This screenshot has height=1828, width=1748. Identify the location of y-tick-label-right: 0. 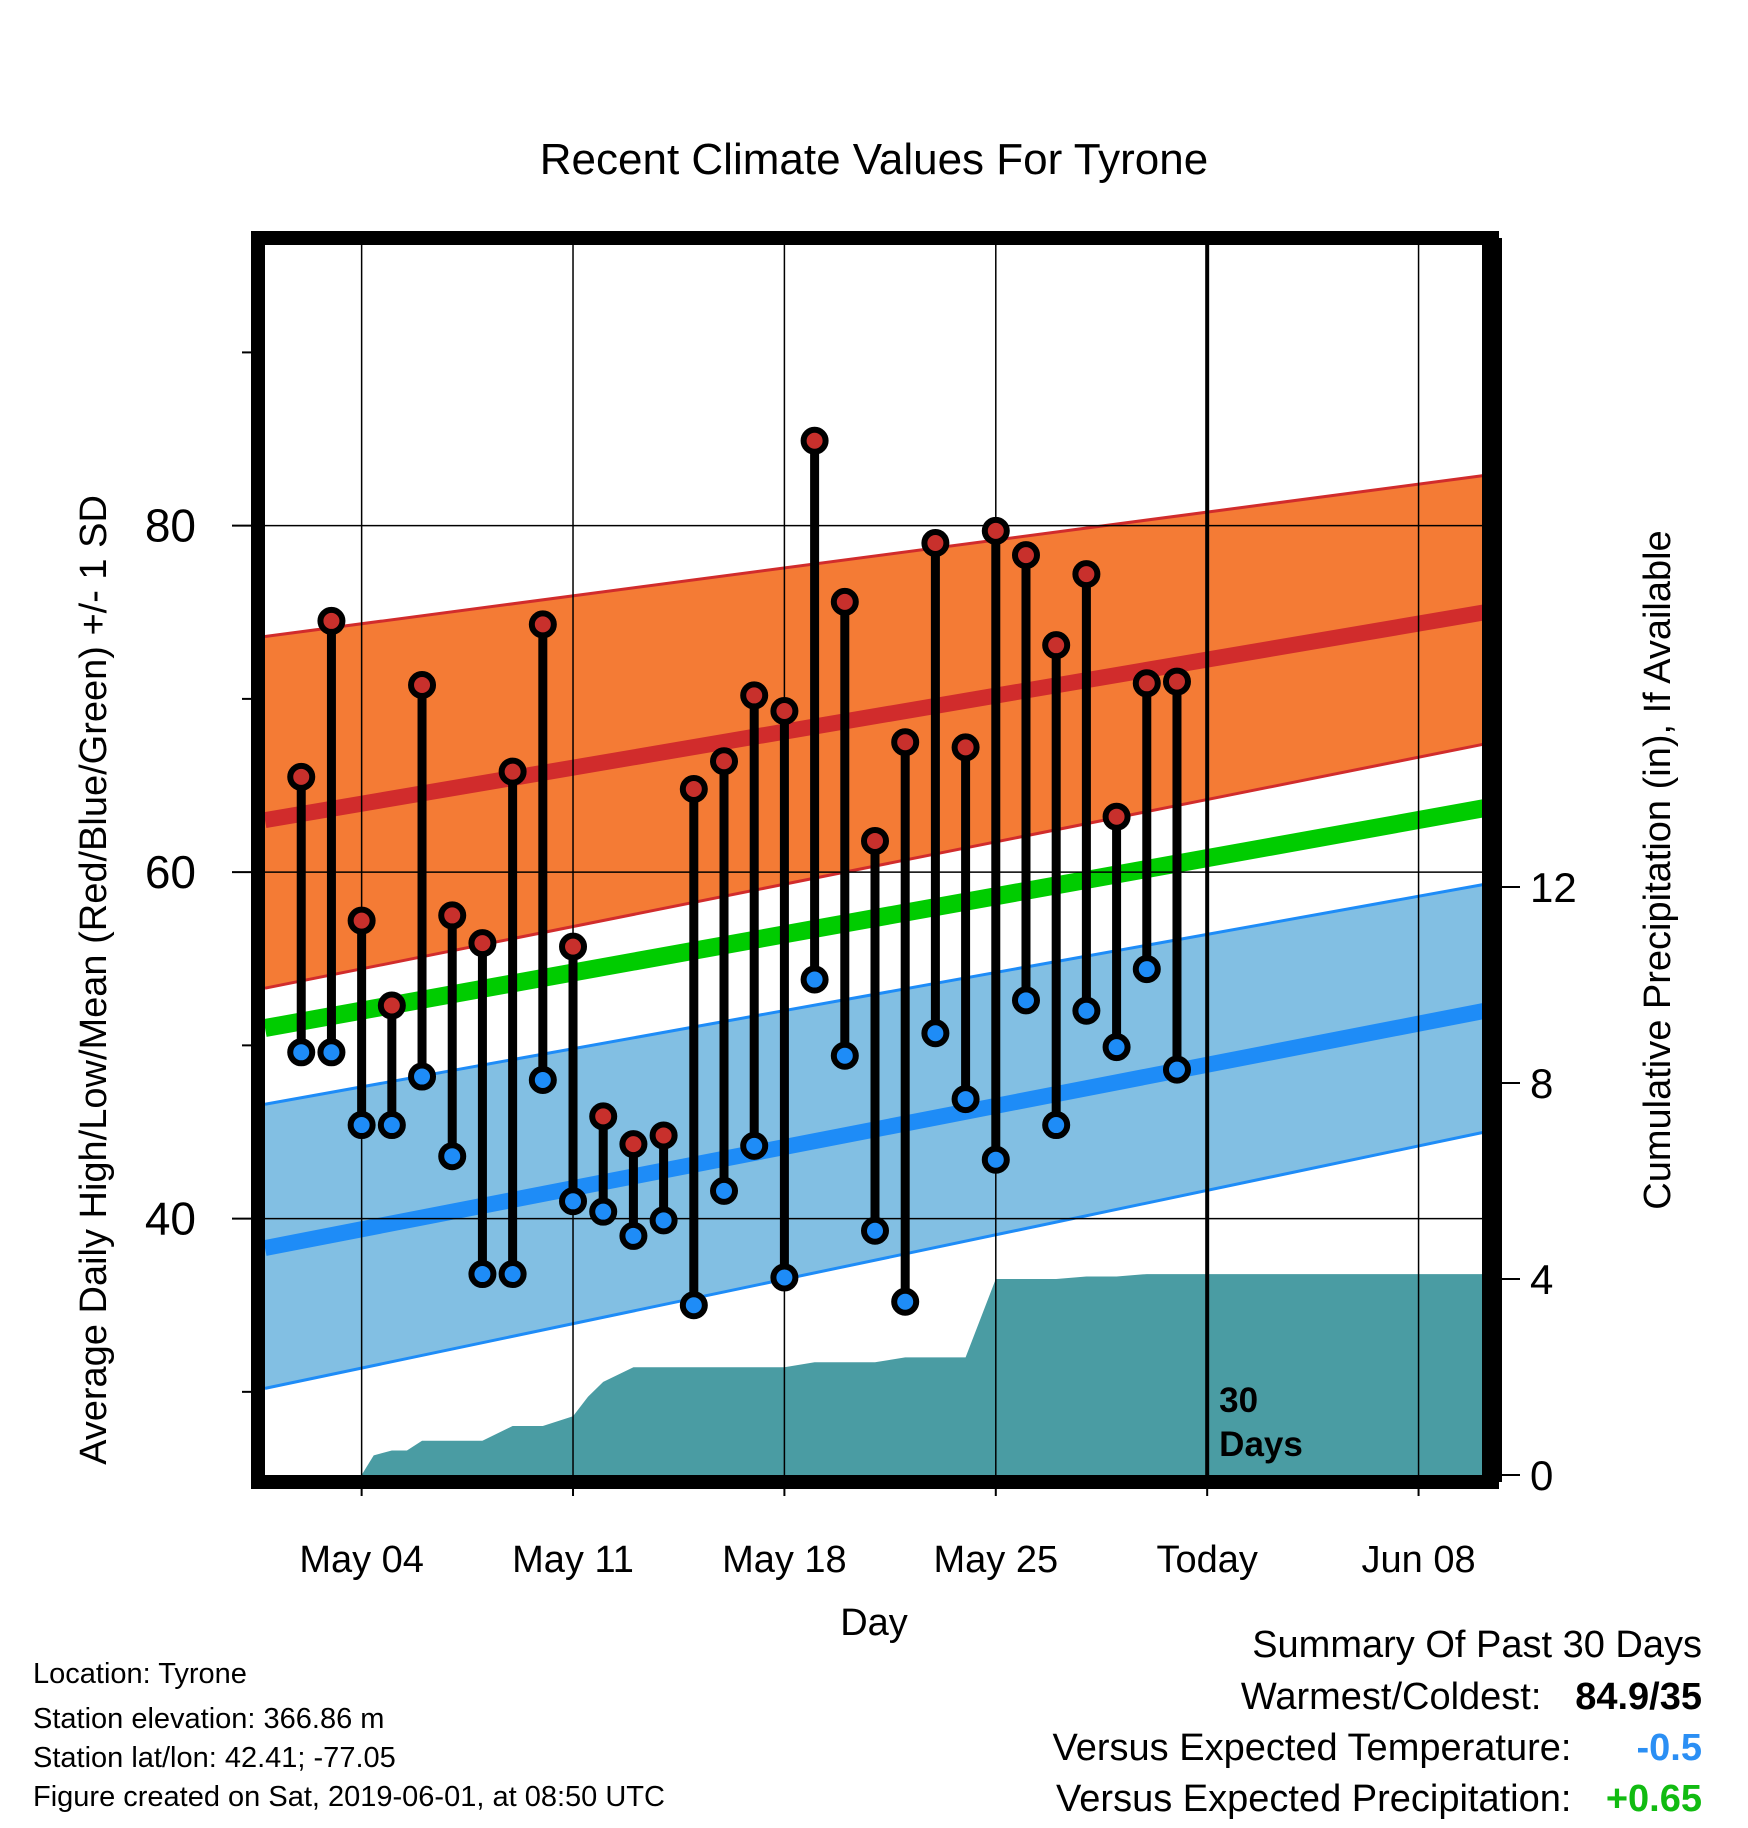
(1541, 1475).